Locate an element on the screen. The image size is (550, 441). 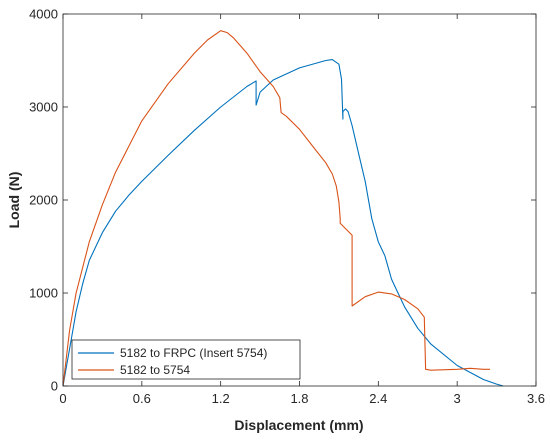
x-tick-label: 3 is located at coordinates (457, 398).